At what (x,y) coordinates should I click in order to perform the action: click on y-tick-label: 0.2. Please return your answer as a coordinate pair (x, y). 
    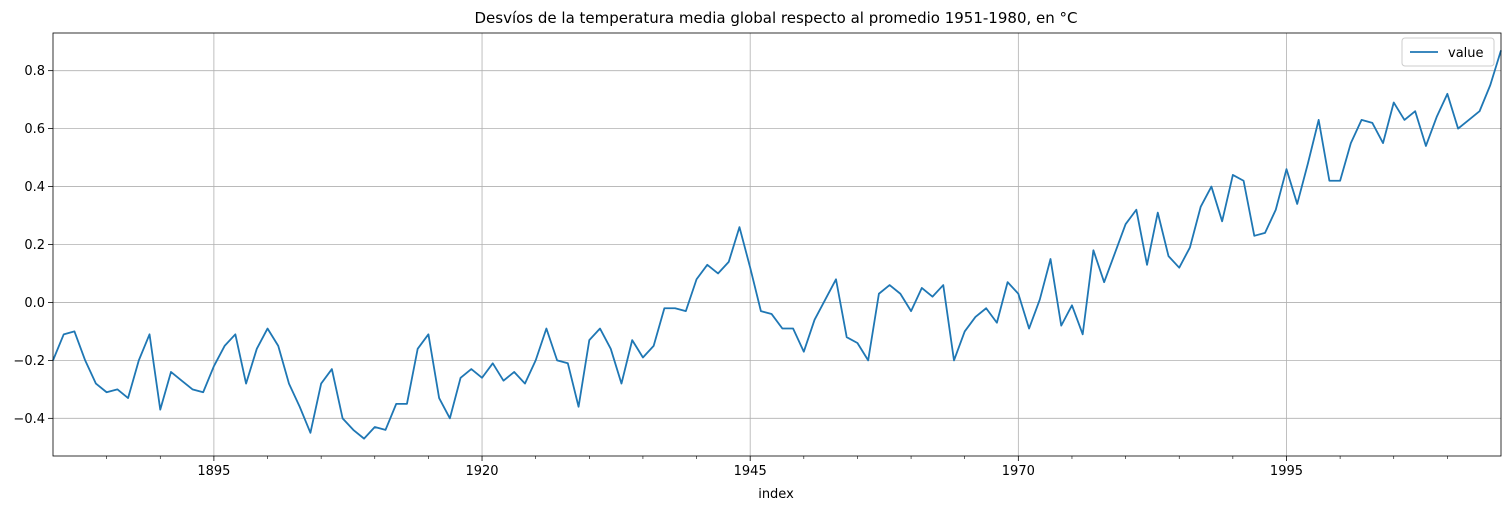
    Looking at the image, I should click on (34, 245).